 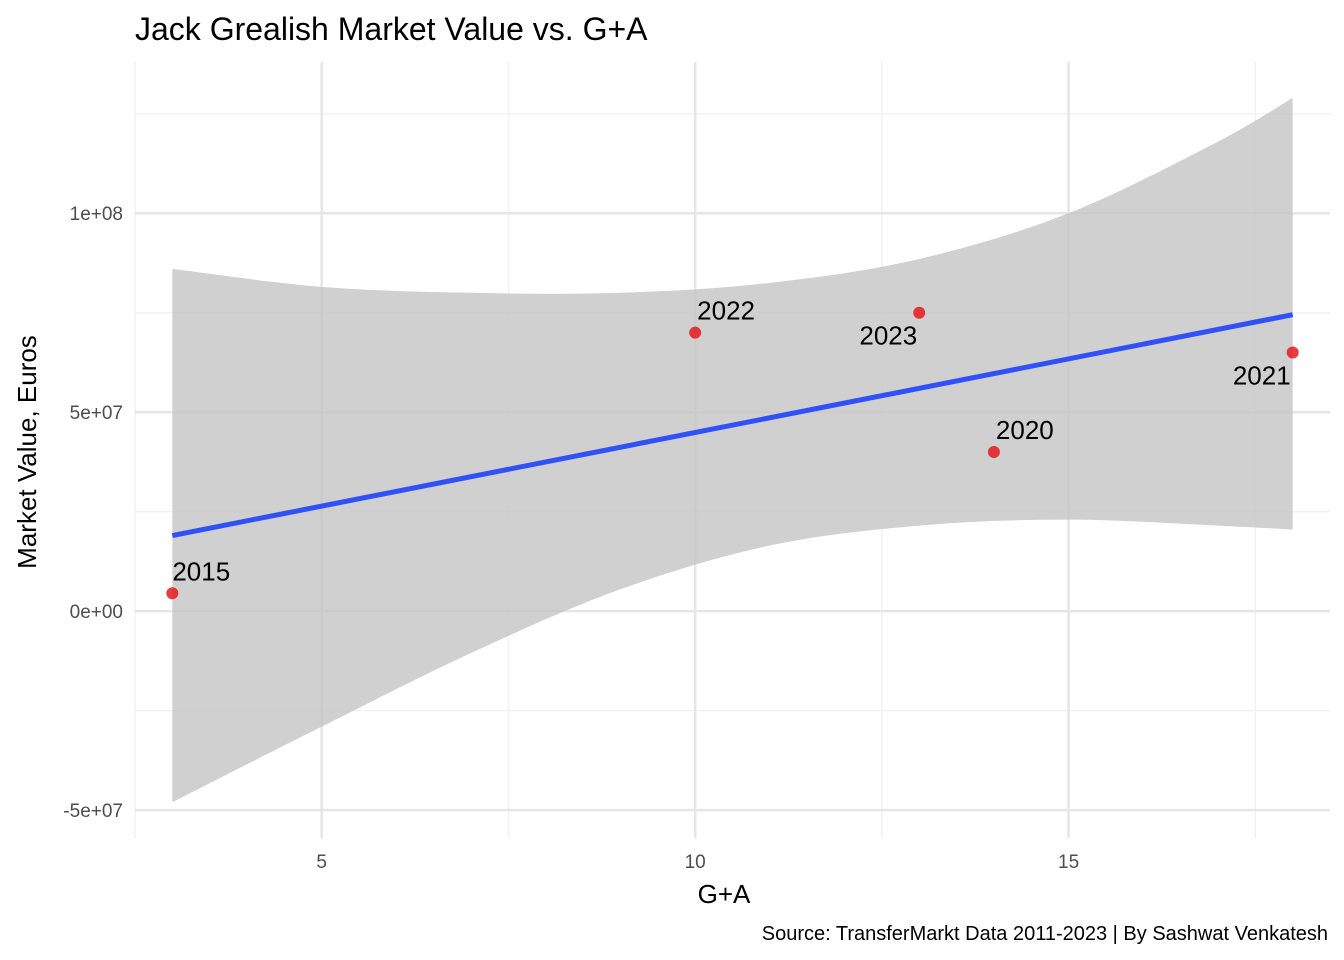 I want to click on y-tick-label: -5e+07, so click(x=93, y=811).